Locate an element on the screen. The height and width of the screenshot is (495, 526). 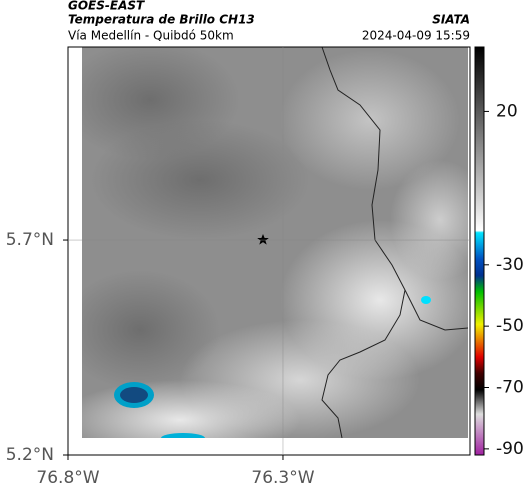
source: SIATA is located at coordinates (451, 20).